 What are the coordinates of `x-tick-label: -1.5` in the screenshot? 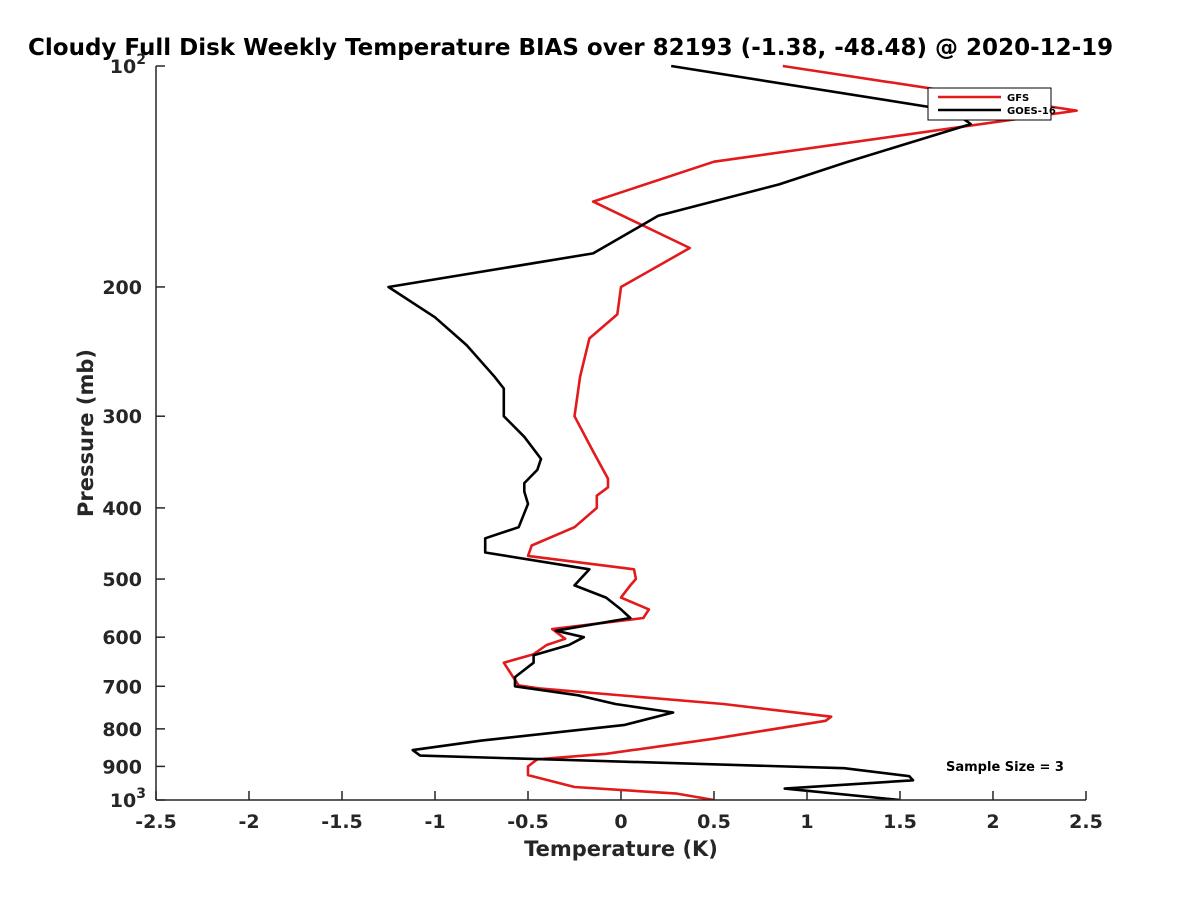 It's located at (342, 822).